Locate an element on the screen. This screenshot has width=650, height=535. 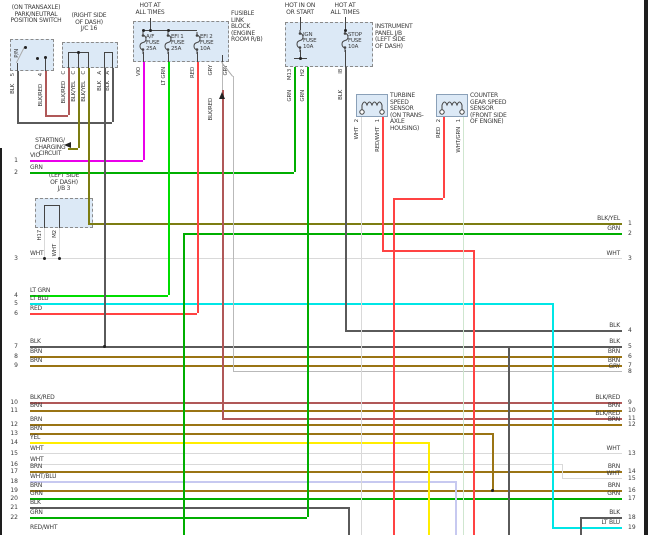
wire-pin-label: BLK/RED is located at coordinates (211, 109).